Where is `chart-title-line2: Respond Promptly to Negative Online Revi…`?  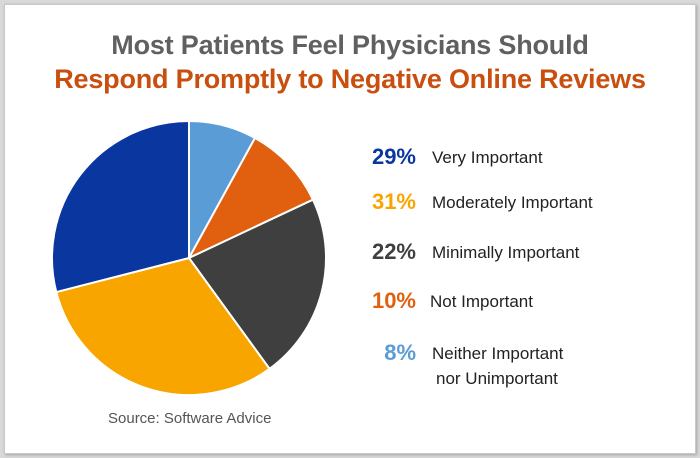 chart-title-line2: Respond Promptly to Negative Online Revi… is located at coordinates (350, 79).